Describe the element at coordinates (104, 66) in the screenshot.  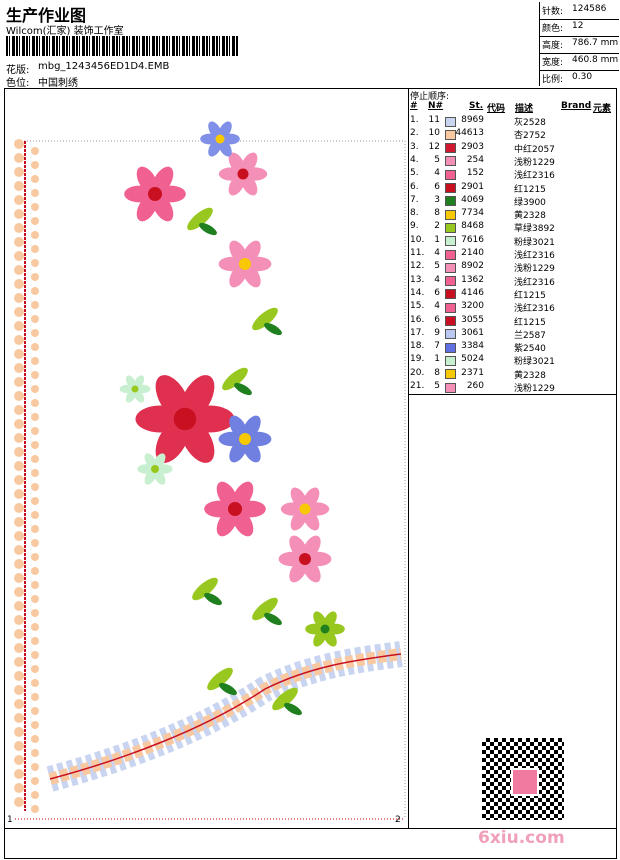
I see `file-name: mbg_1243456ED1D4.EMB` at that location.